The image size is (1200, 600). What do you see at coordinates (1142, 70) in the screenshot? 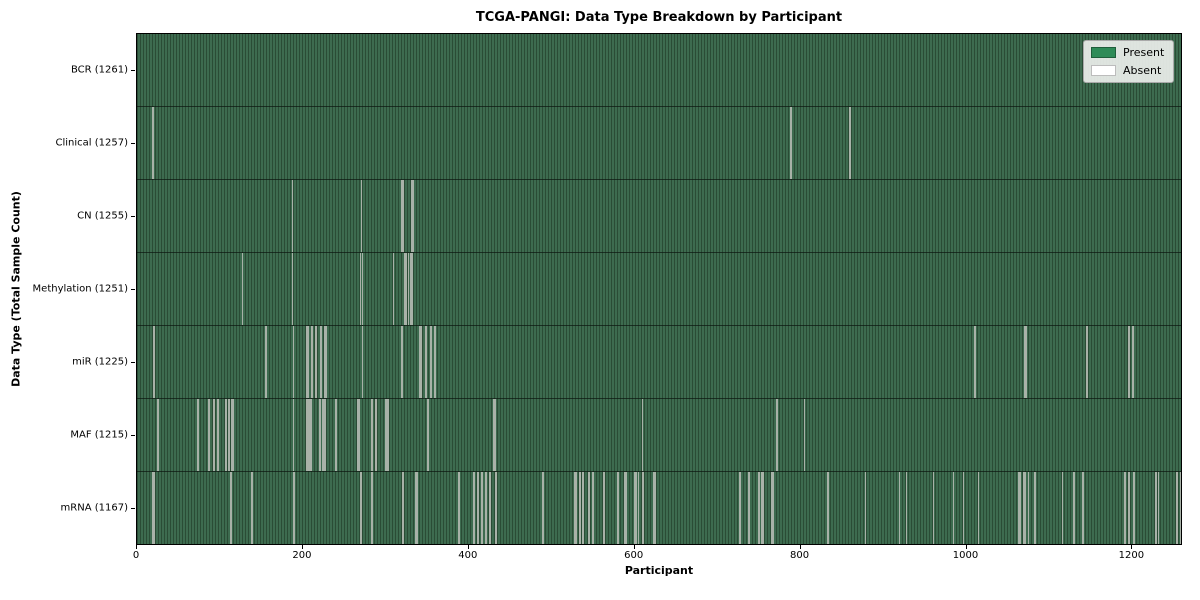
I see `legend-label-absent: Absent` at bounding box center [1142, 70].